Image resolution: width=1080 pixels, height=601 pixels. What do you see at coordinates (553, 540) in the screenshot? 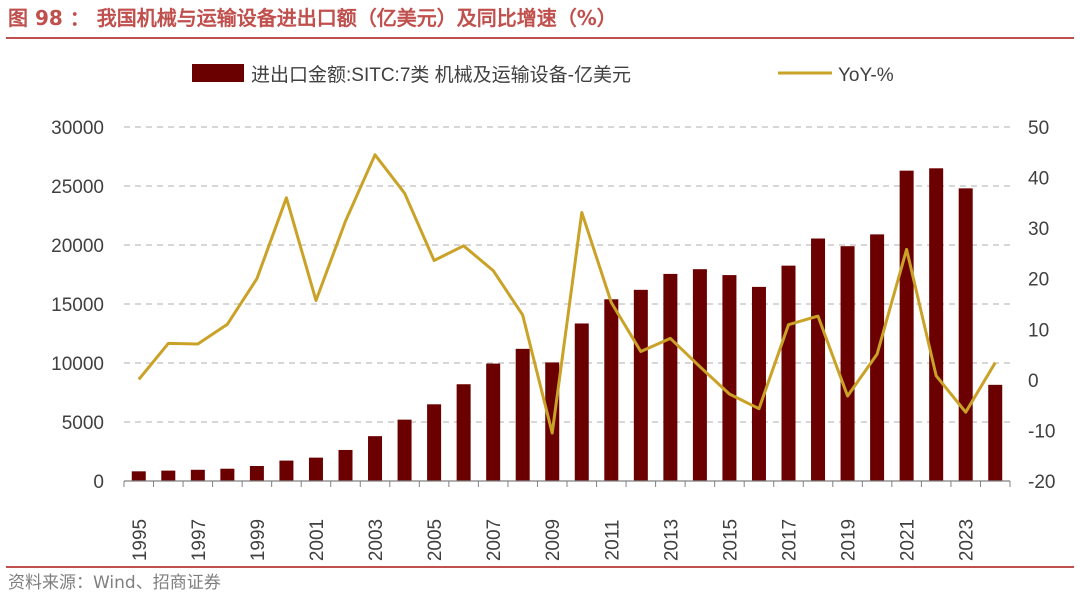
I see `x-tick-label: 2009` at bounding box center [553, 540].